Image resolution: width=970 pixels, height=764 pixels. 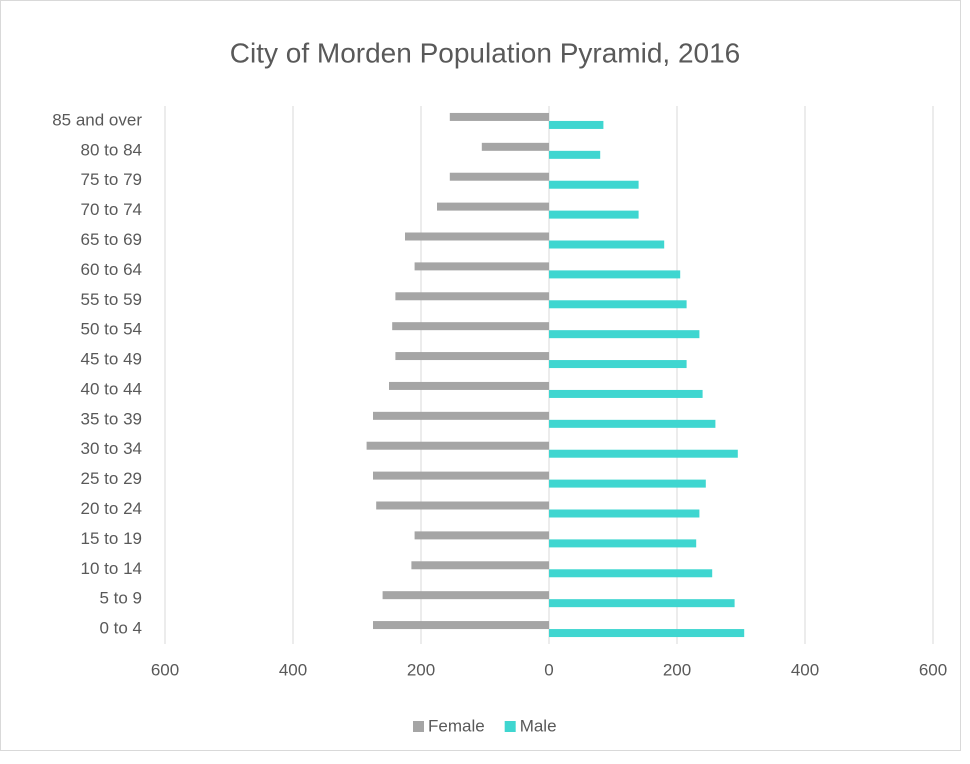 I want to click on y-tick-label: 60 to 64, so click(x=111, y=269).